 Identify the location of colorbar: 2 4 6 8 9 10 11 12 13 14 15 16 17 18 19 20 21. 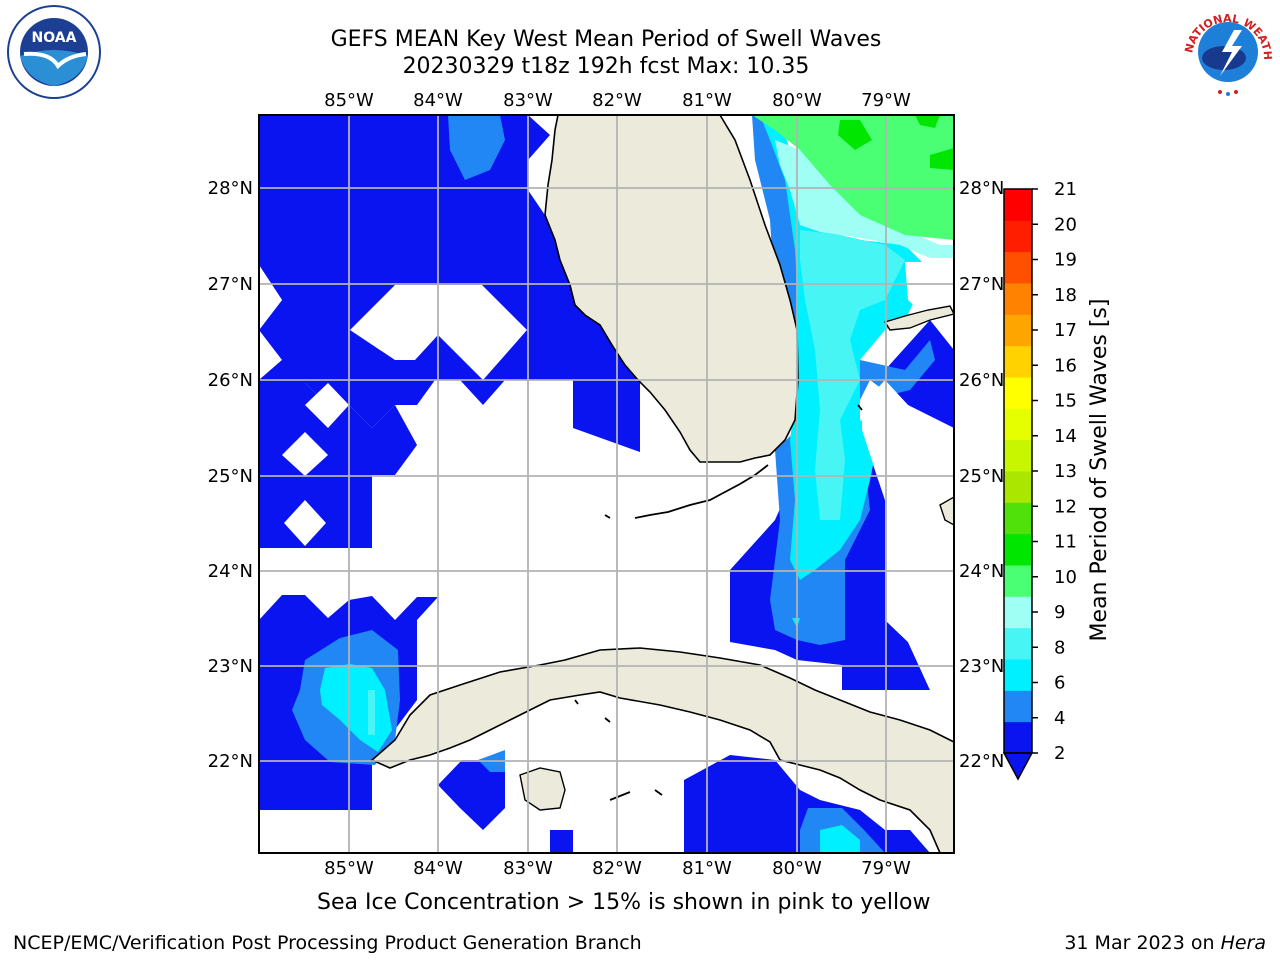
(1039, 480).